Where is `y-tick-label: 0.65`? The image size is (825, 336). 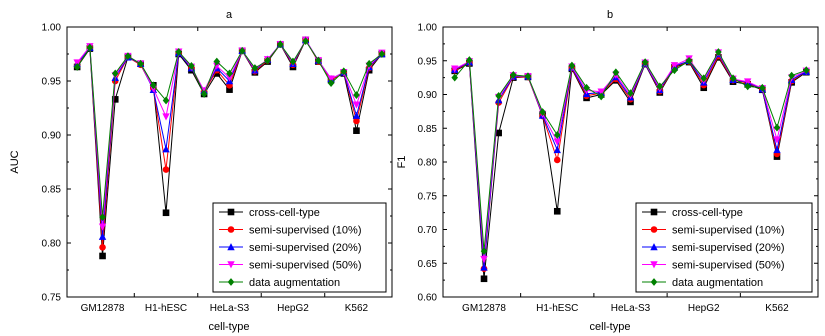
y-tick-label: 0.65 is located at coordinates (428, 264).